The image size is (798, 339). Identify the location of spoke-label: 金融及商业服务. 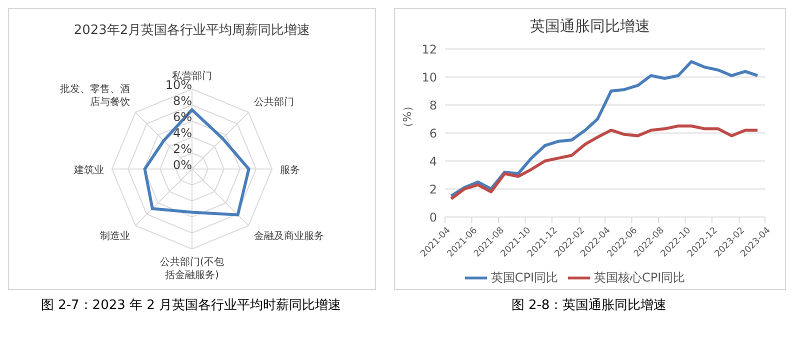
(289, 236).